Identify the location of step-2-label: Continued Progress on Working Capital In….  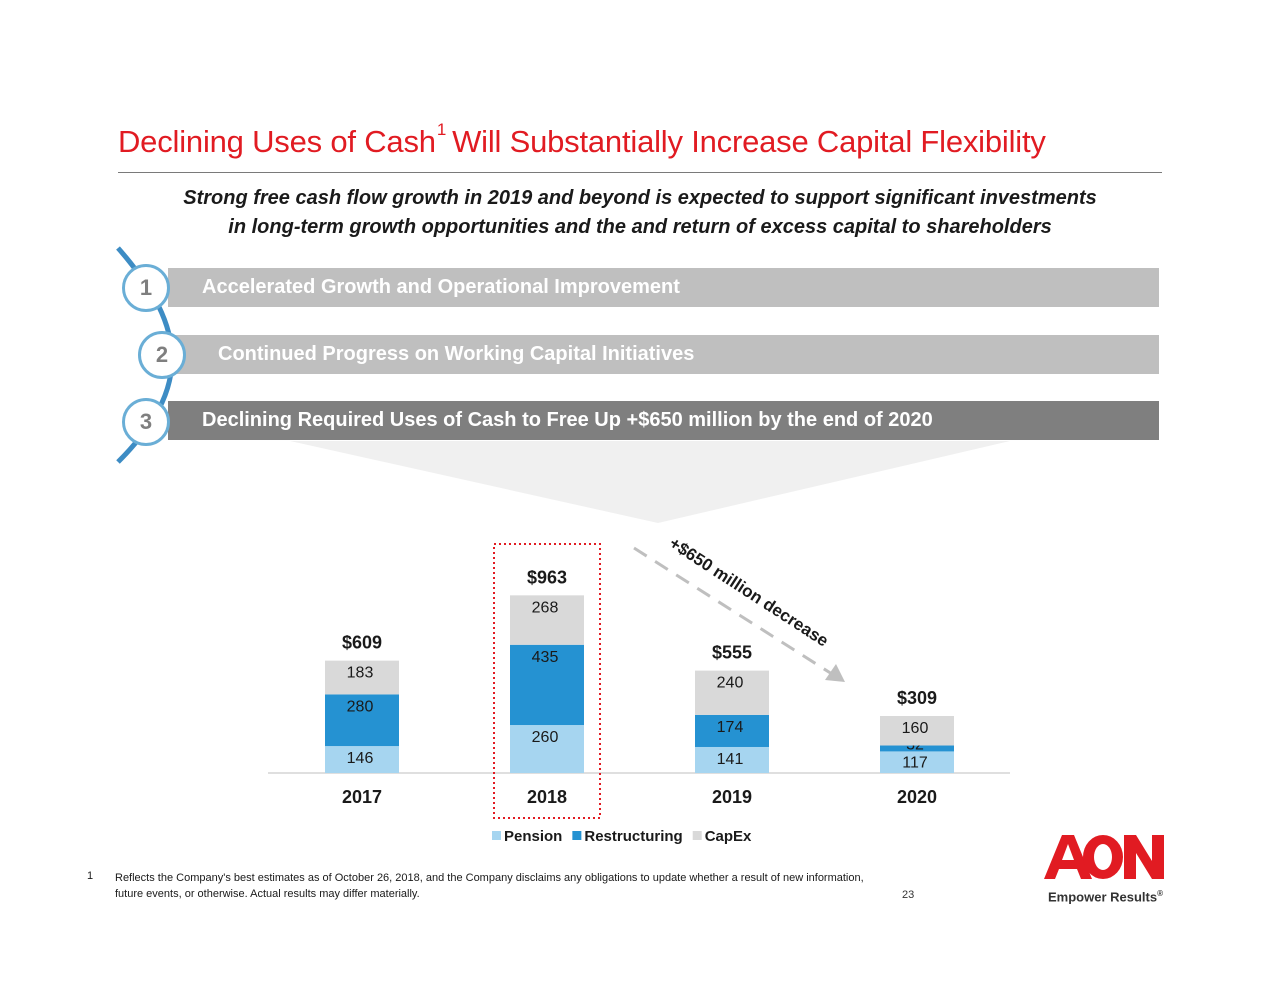
(456, 354).